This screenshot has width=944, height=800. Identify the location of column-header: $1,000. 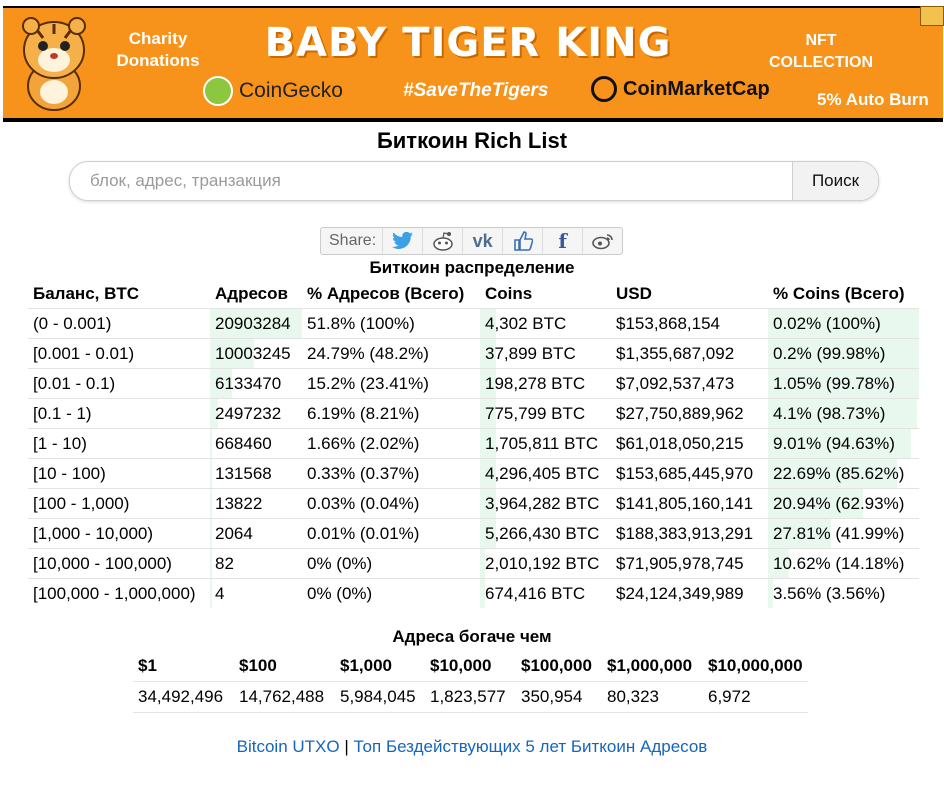
(380, 666).